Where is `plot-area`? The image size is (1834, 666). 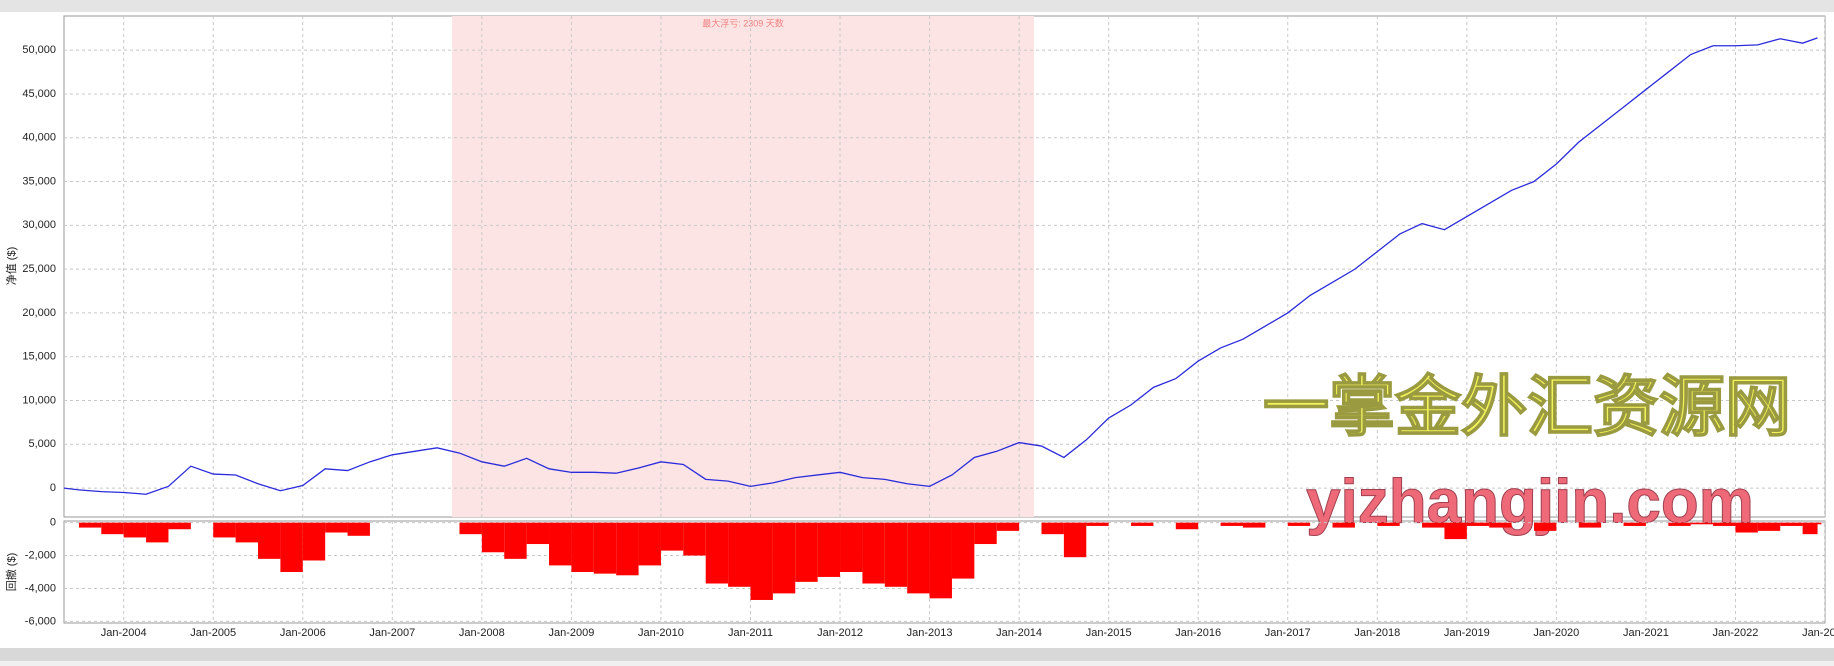
plot-area is located at coordinates (944, 572).